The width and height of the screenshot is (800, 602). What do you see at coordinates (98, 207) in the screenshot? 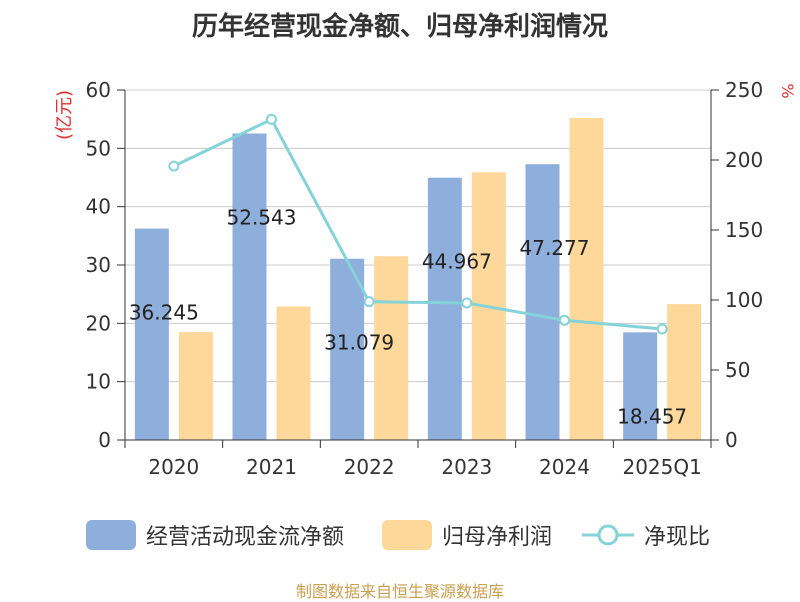
I see `y-tick-label-4: 40` at bounding box center [98, 207].